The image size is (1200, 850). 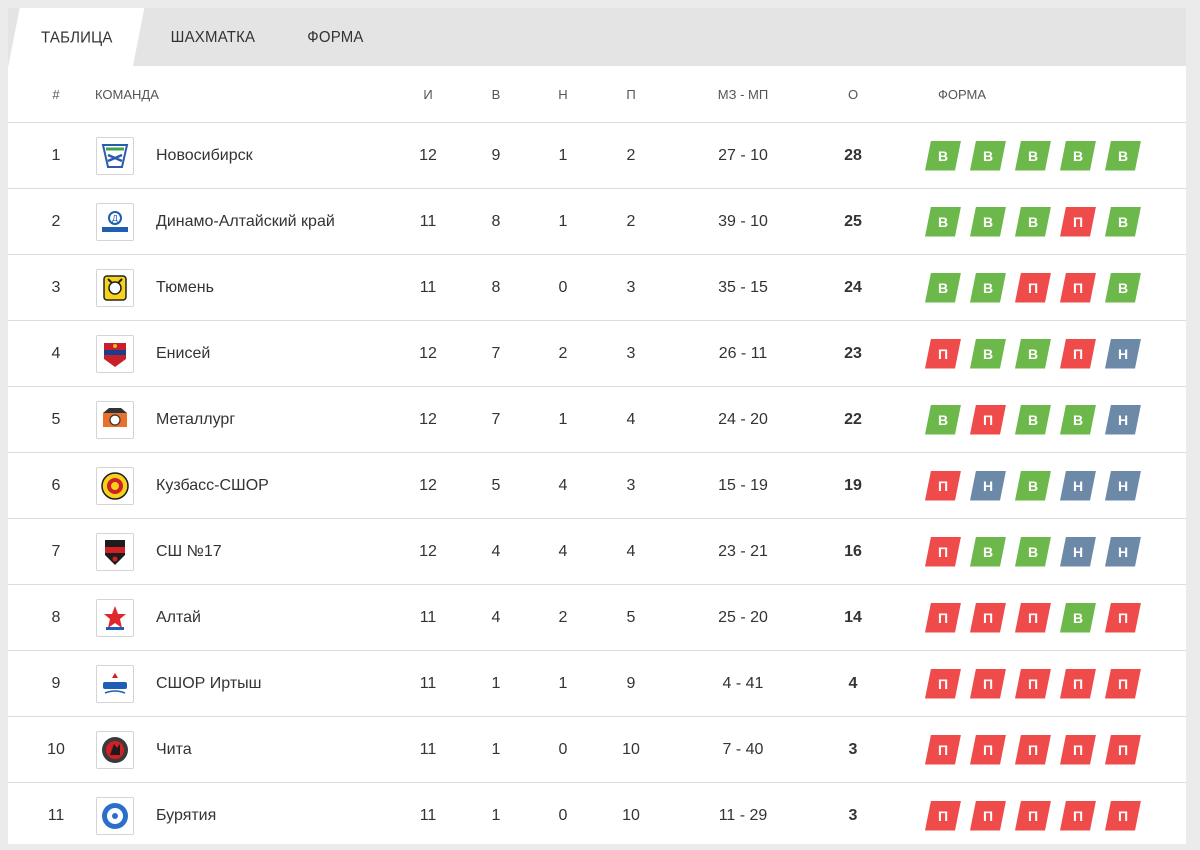 I want to click on enisey-logo, so click(x=115, y=353).